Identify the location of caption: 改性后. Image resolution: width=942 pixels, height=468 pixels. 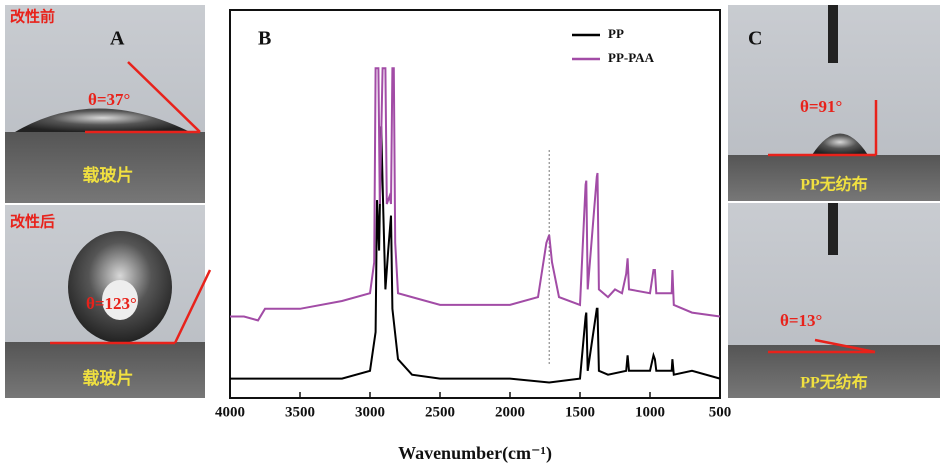
(32, 221).